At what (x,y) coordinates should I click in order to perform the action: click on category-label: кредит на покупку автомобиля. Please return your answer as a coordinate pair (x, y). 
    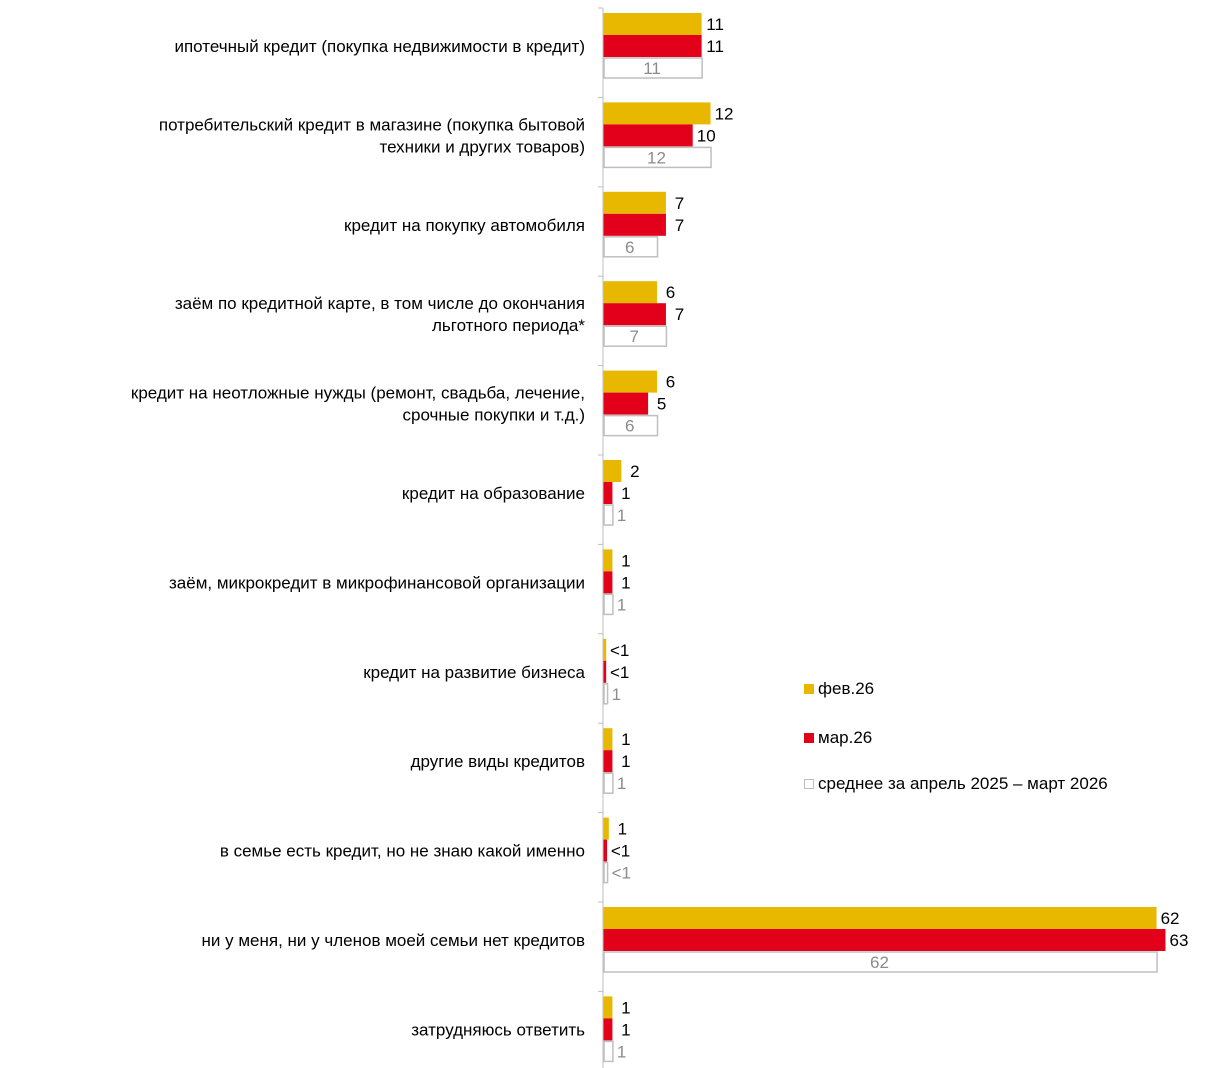
    Looking at the image, I should click on (464, 225).